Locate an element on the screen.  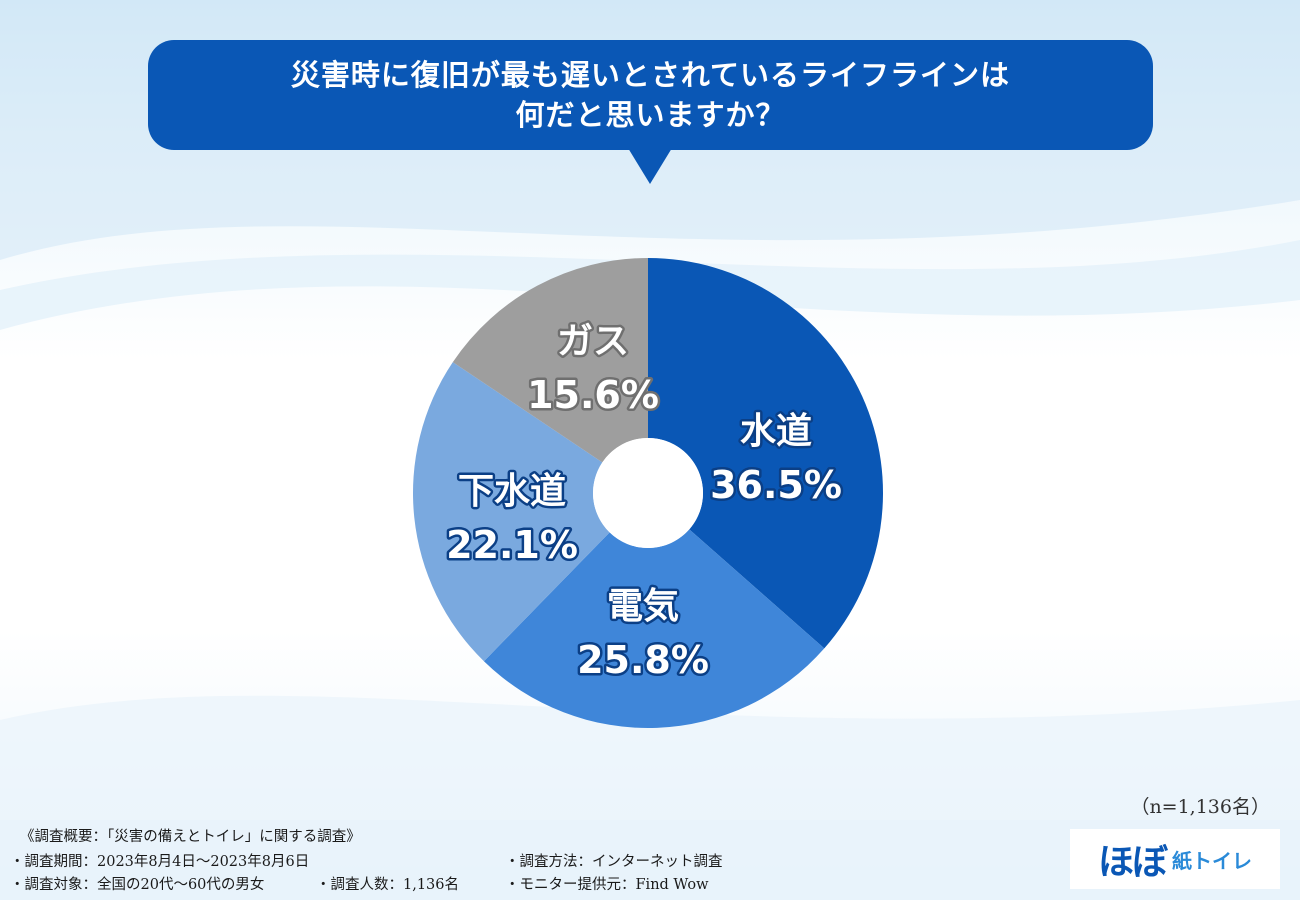
slice-water is located at coordinates (765, 453).